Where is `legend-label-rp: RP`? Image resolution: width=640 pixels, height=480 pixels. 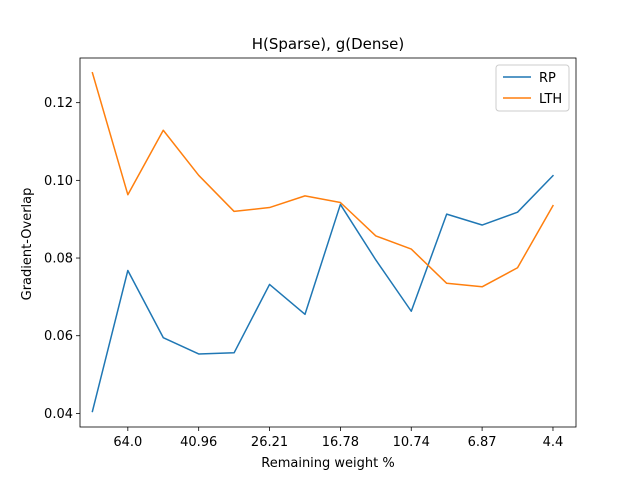 legend-label-rp: RP is located at coordinates (547, 78).